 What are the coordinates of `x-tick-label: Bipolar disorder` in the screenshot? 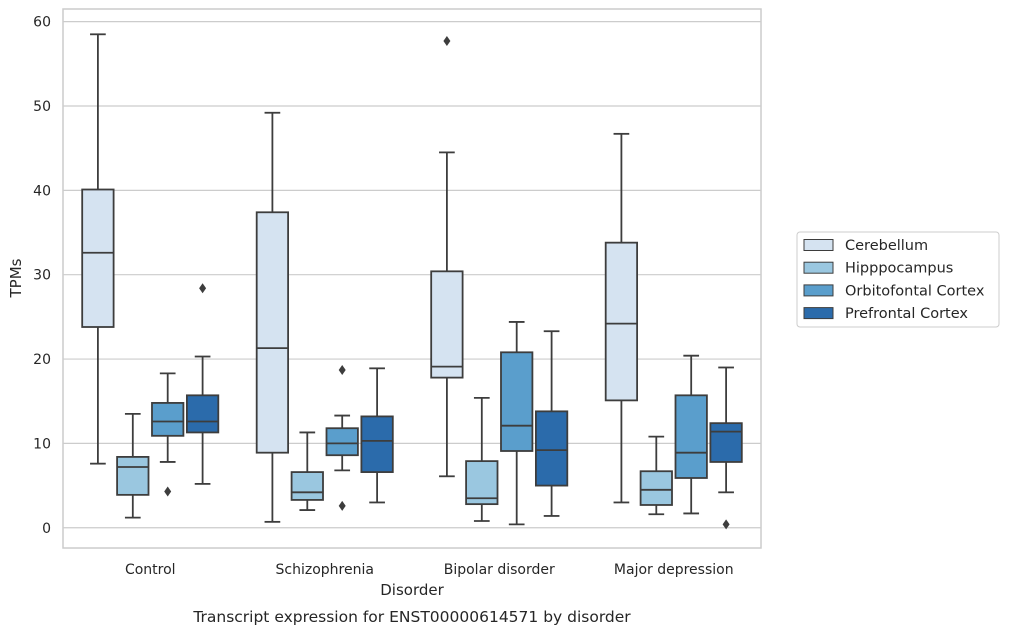 It's located at (499, 570).